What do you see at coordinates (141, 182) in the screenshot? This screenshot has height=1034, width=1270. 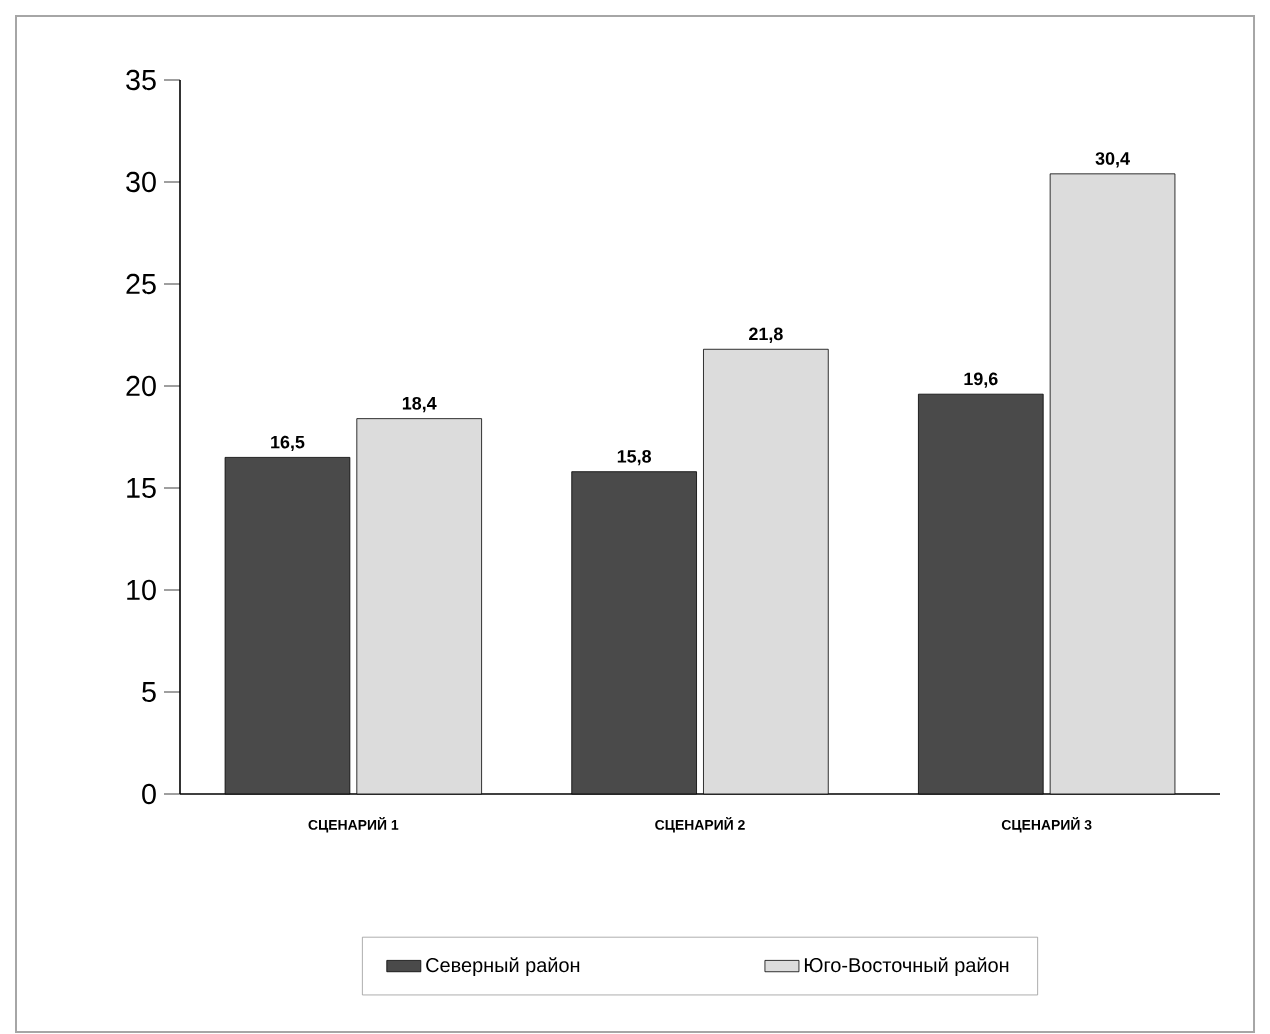 I see `y-tick-label: 30` at bounding box center [141, 182].